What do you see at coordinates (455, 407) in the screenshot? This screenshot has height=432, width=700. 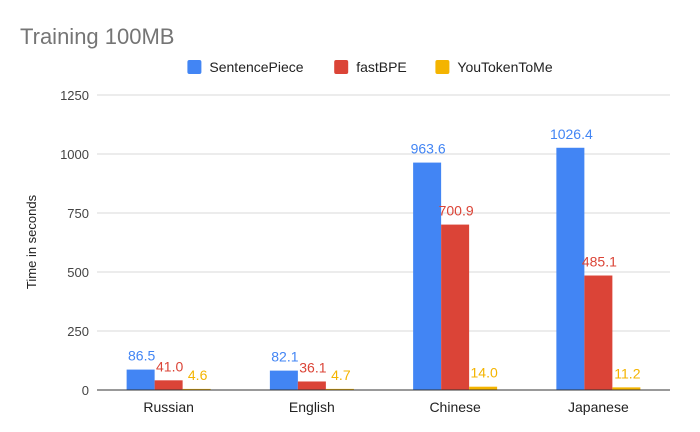 I see `x-category-label: Chinese` at bounding box center [455, 407].